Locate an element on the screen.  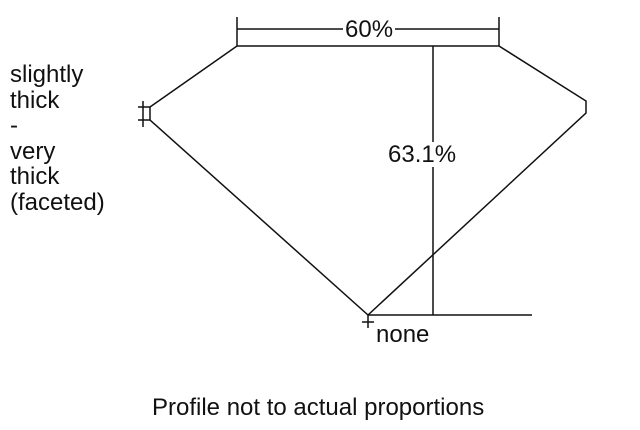
depth-percent-label: 63.1% is located at coordinates (422, 154).